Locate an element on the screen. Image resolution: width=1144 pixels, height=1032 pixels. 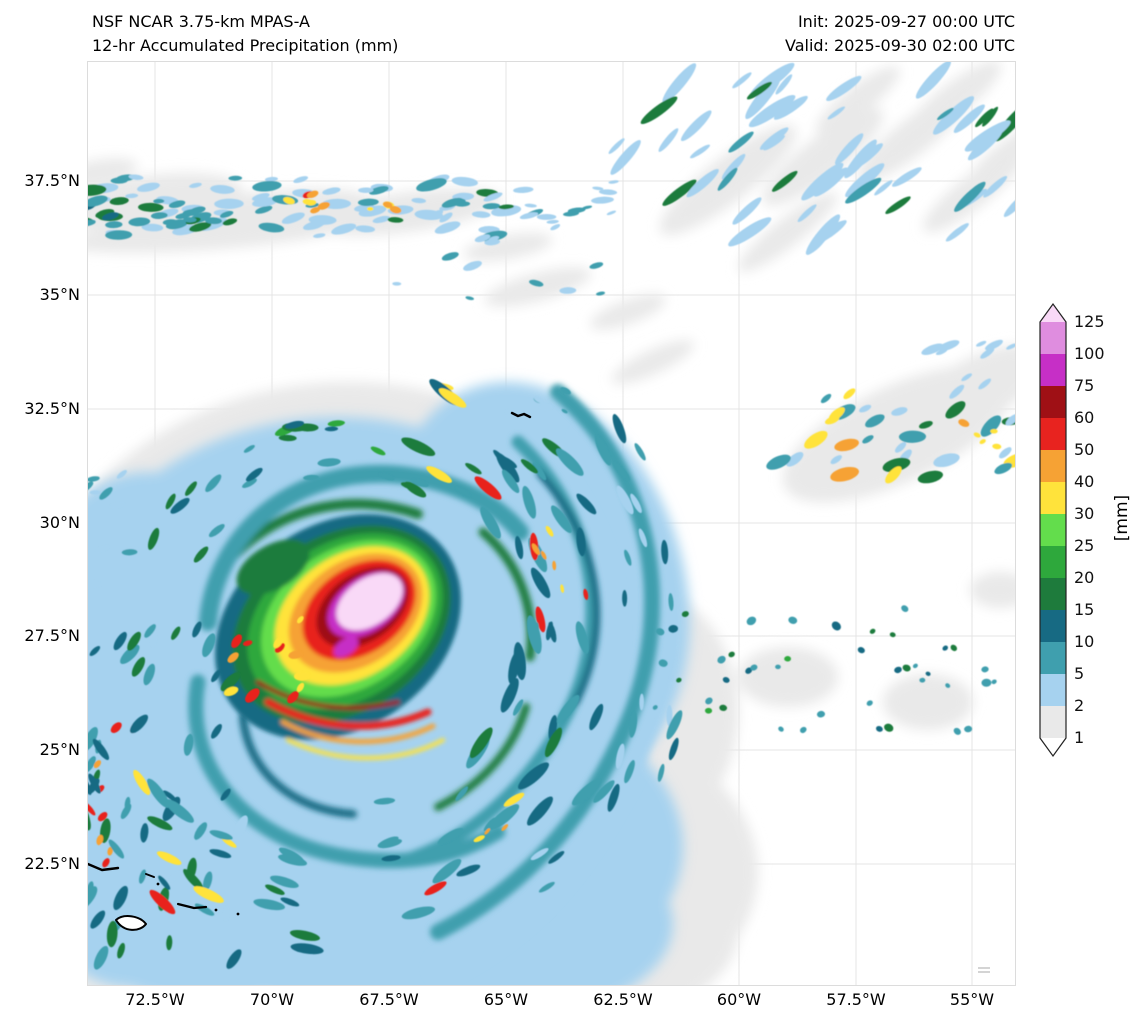
watermark is located at coordinates (984, 970).